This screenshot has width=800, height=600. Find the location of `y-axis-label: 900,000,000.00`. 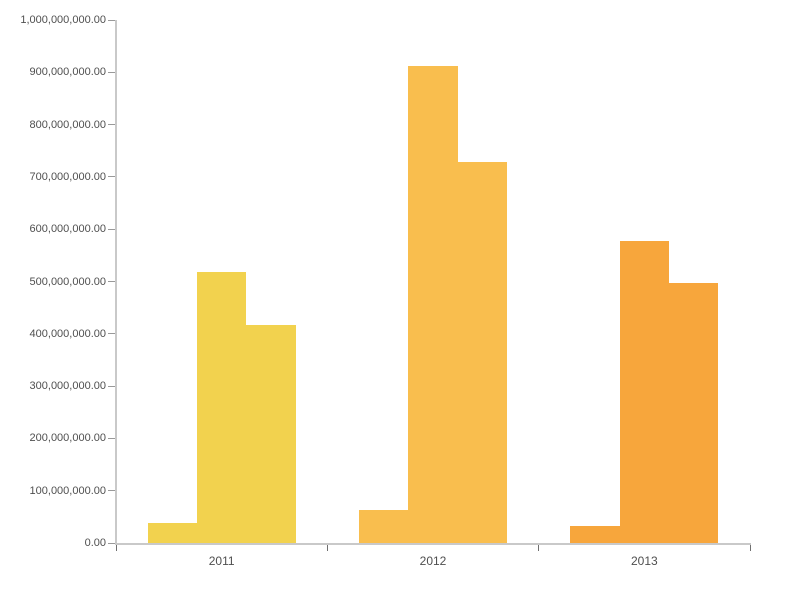

y-axis-label: 900,000,000.00 is located at coordinates (67, 72).